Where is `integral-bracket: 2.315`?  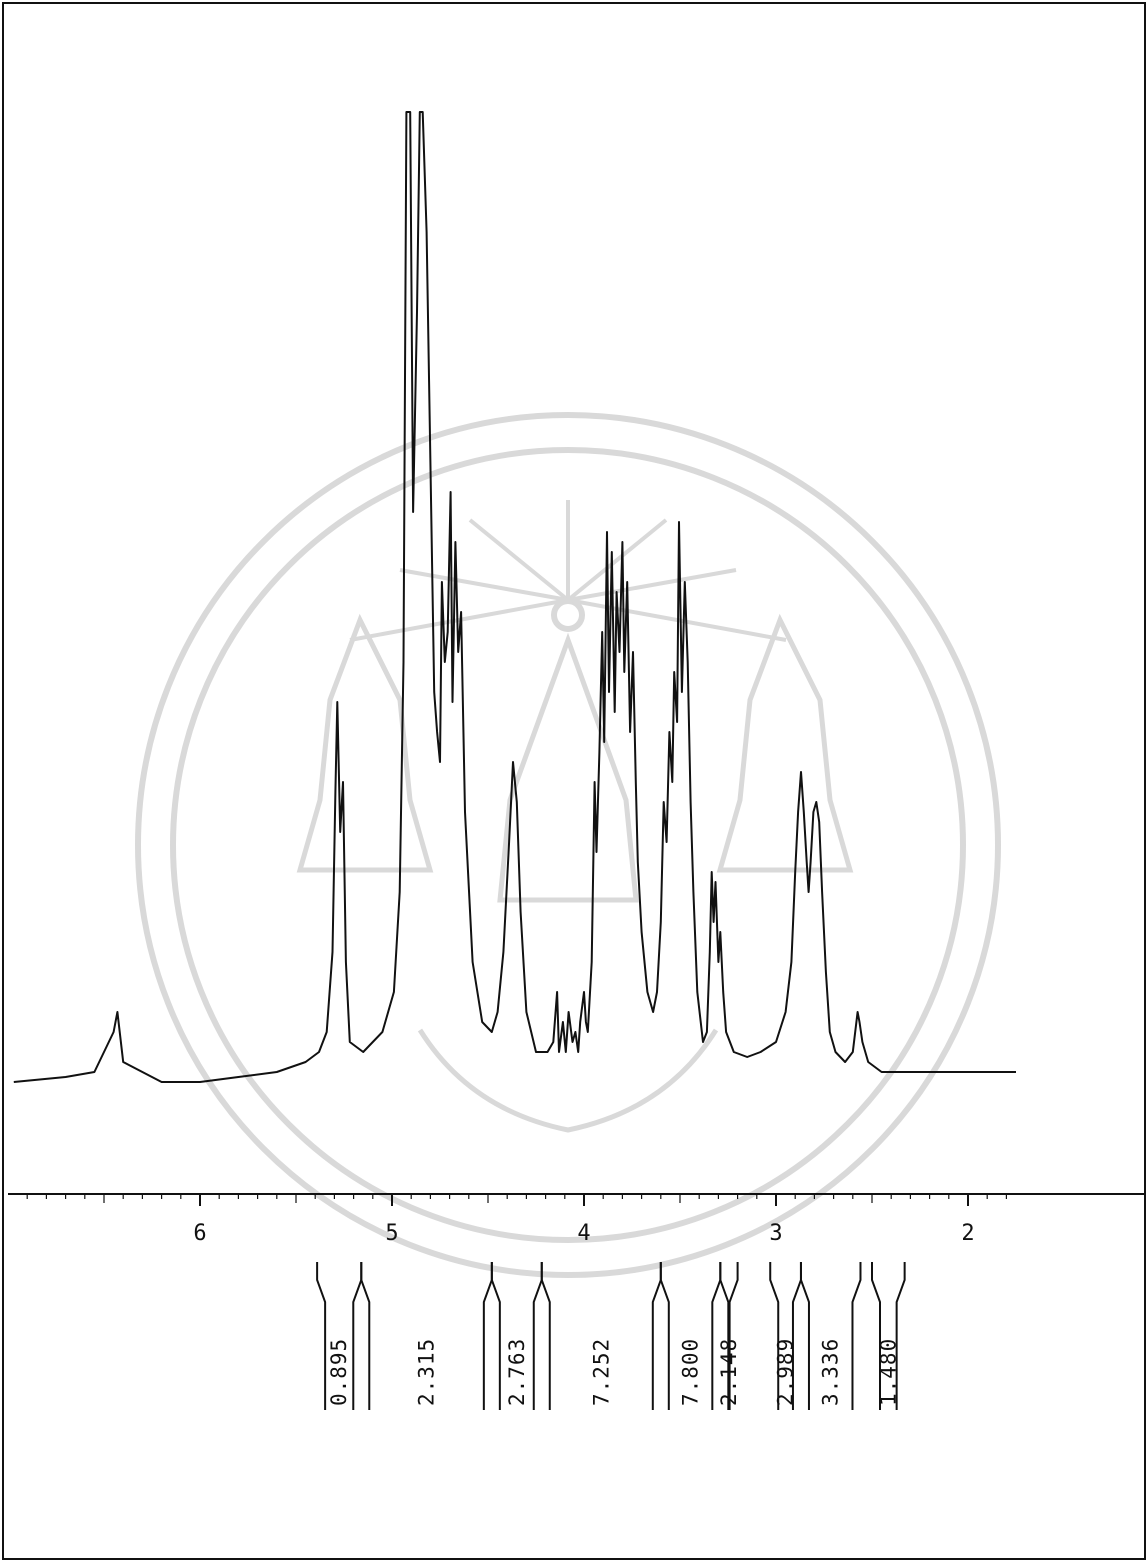
integral-bracket: 2.315 is located at coordinates (426, 1336).